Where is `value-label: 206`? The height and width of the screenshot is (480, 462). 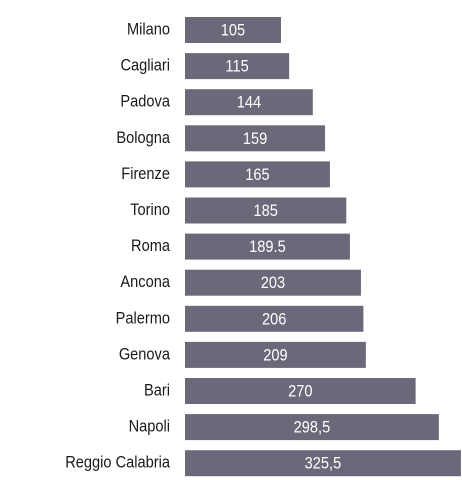
value-label: 206 is located at coordinates (274, 319).